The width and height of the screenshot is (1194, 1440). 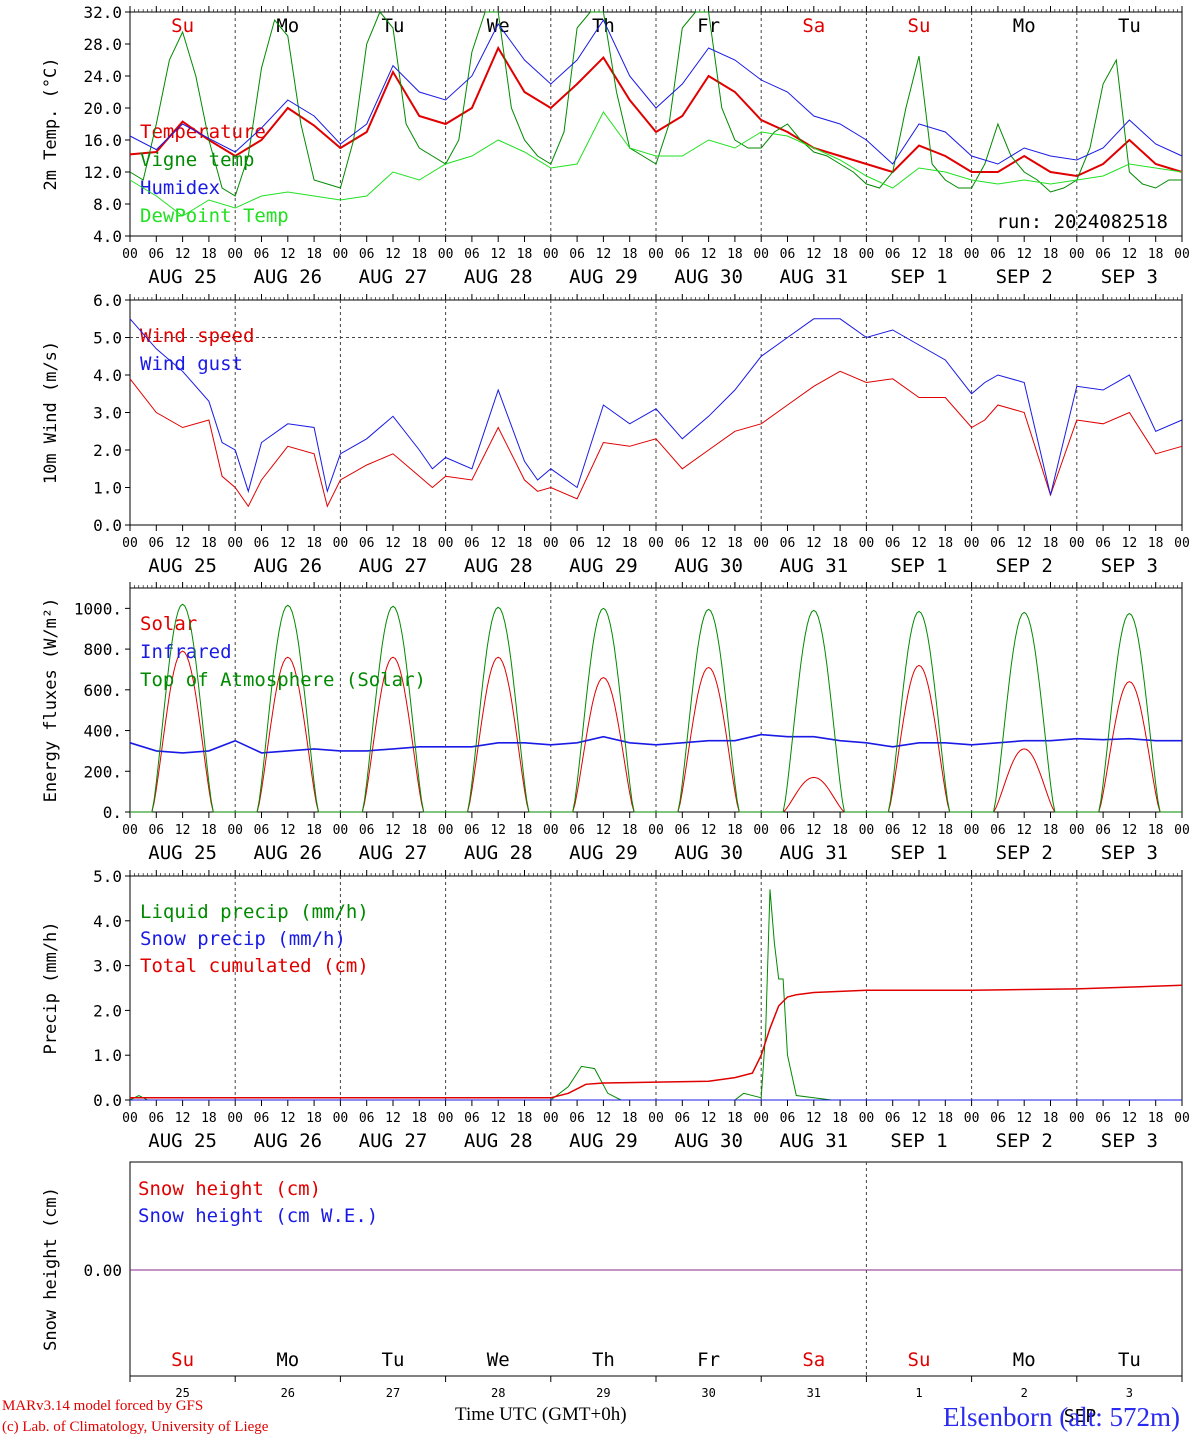 I want to click on weekday-label: Sa, so click(x=813, y=1360).